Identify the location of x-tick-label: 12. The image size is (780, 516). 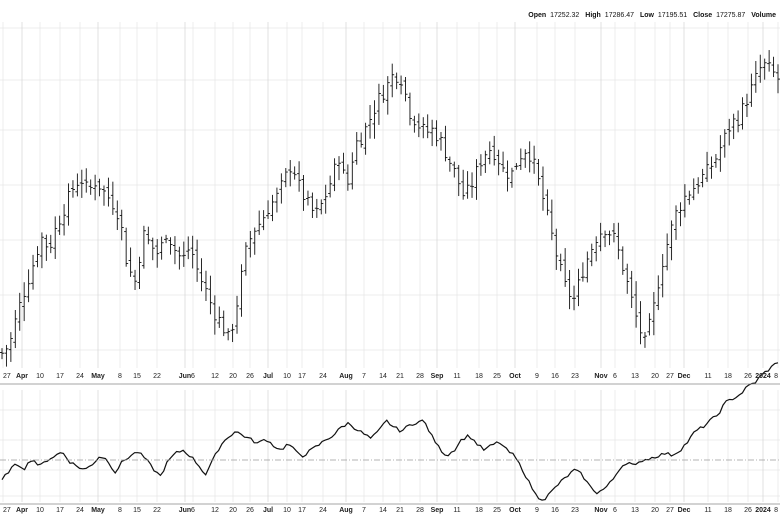
(215, 376).